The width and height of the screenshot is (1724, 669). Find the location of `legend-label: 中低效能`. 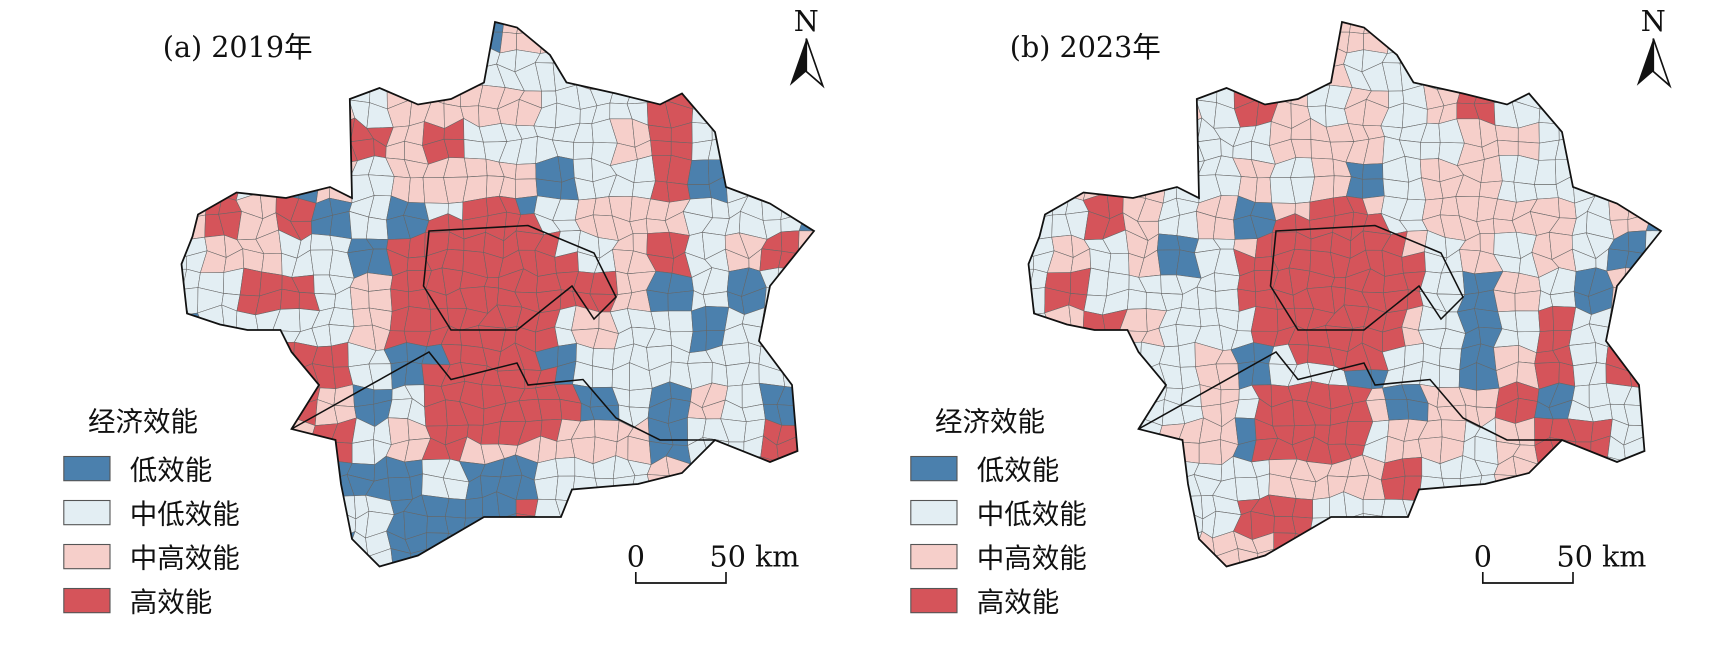

legend-label: 中低效能 is located at coordinates (185, 515).